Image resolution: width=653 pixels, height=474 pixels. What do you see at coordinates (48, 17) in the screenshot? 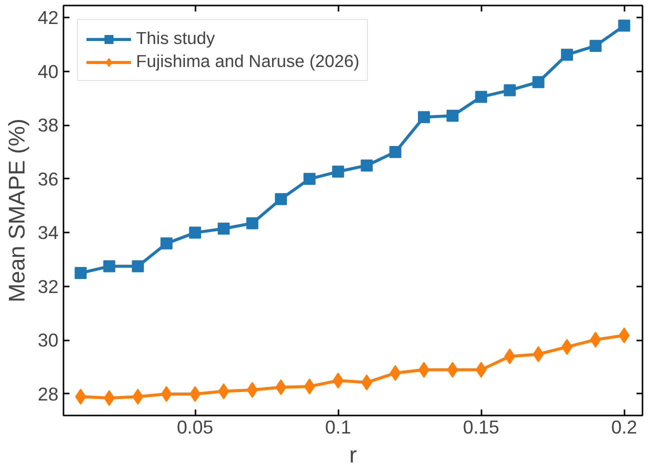
I see `y-tick-label: 42` at bounding box center [48, 17].